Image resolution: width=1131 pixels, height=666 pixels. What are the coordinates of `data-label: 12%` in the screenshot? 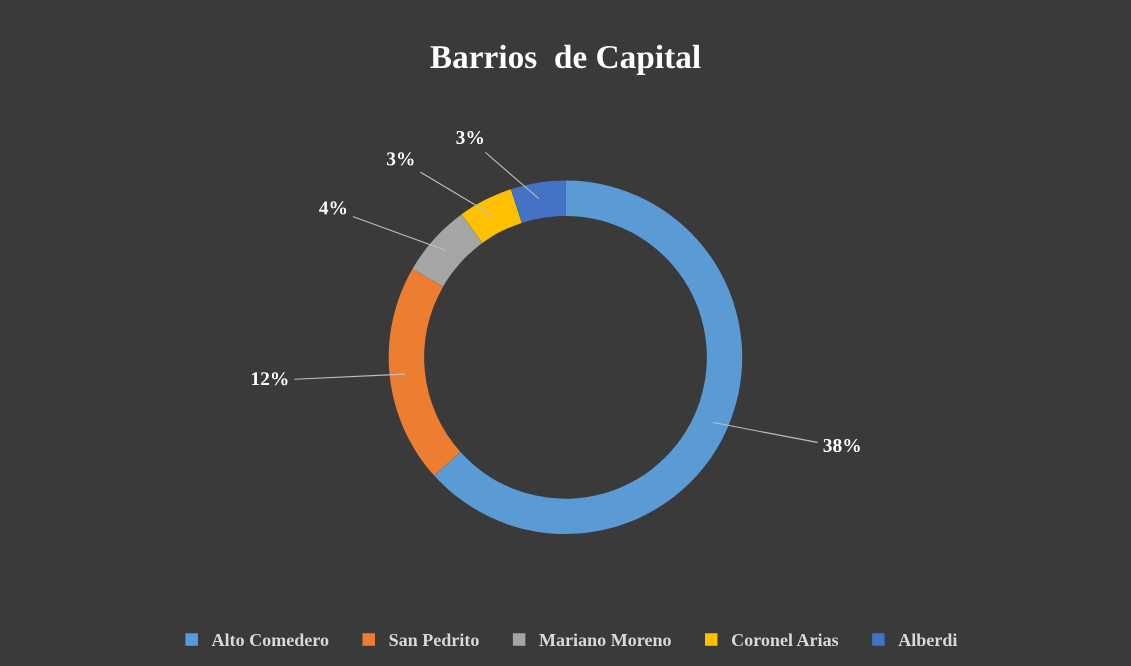 It's located at (270, 379).